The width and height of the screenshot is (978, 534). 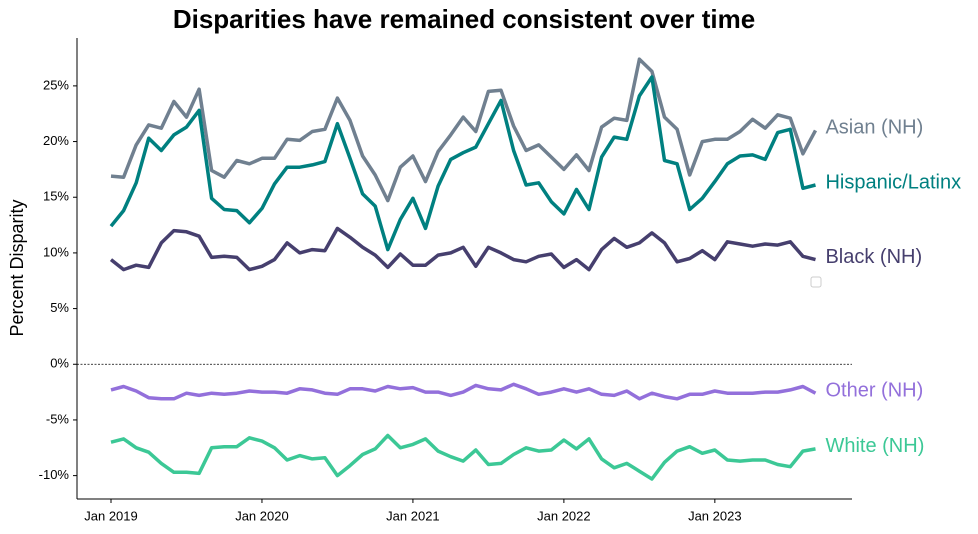 I want to click on y-tick-label: 20%, so click(x=56, y=140).